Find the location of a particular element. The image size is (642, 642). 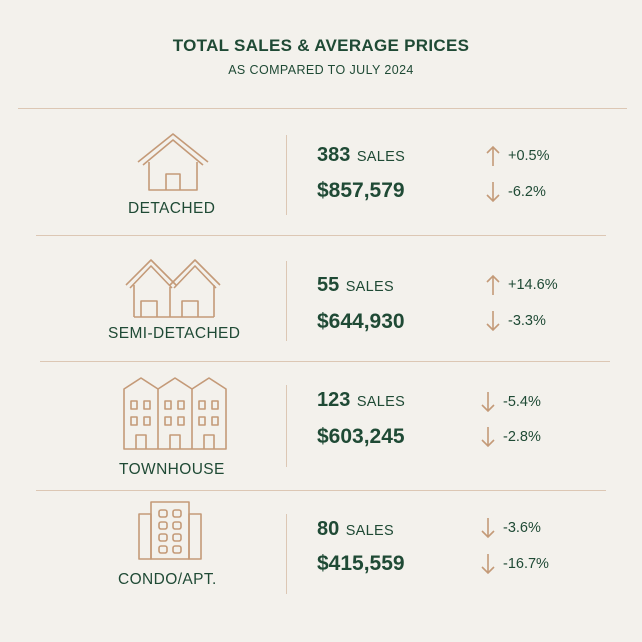

average-price: $644,930 is located at coordinates (361, 321).